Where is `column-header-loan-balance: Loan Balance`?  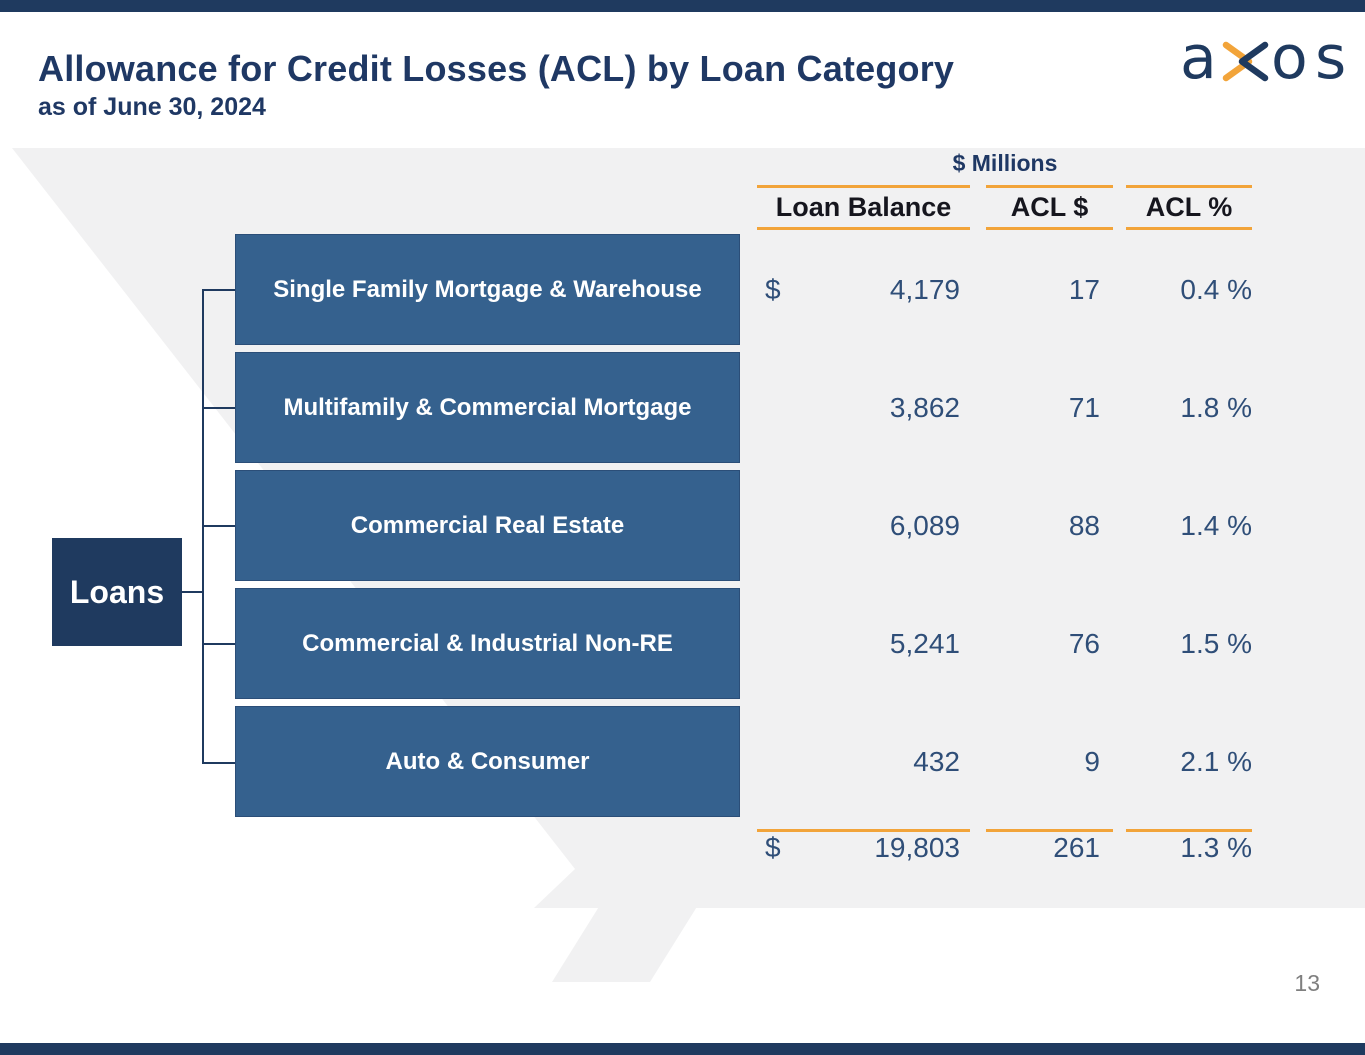
column-header-loan-balance: Loan Balance is located at coordinates (863, 207).